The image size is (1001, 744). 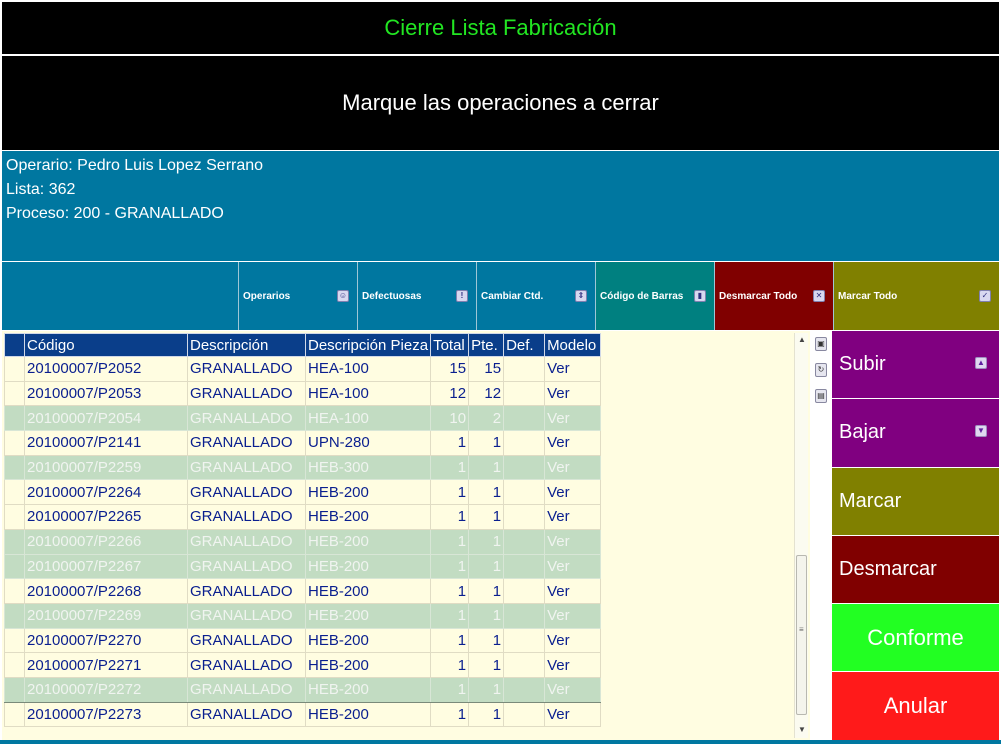 What do you see at coordinates (106, 345) in the screenshot?
I see `column-header-codigo: Código` at bounding box center [106, 345].